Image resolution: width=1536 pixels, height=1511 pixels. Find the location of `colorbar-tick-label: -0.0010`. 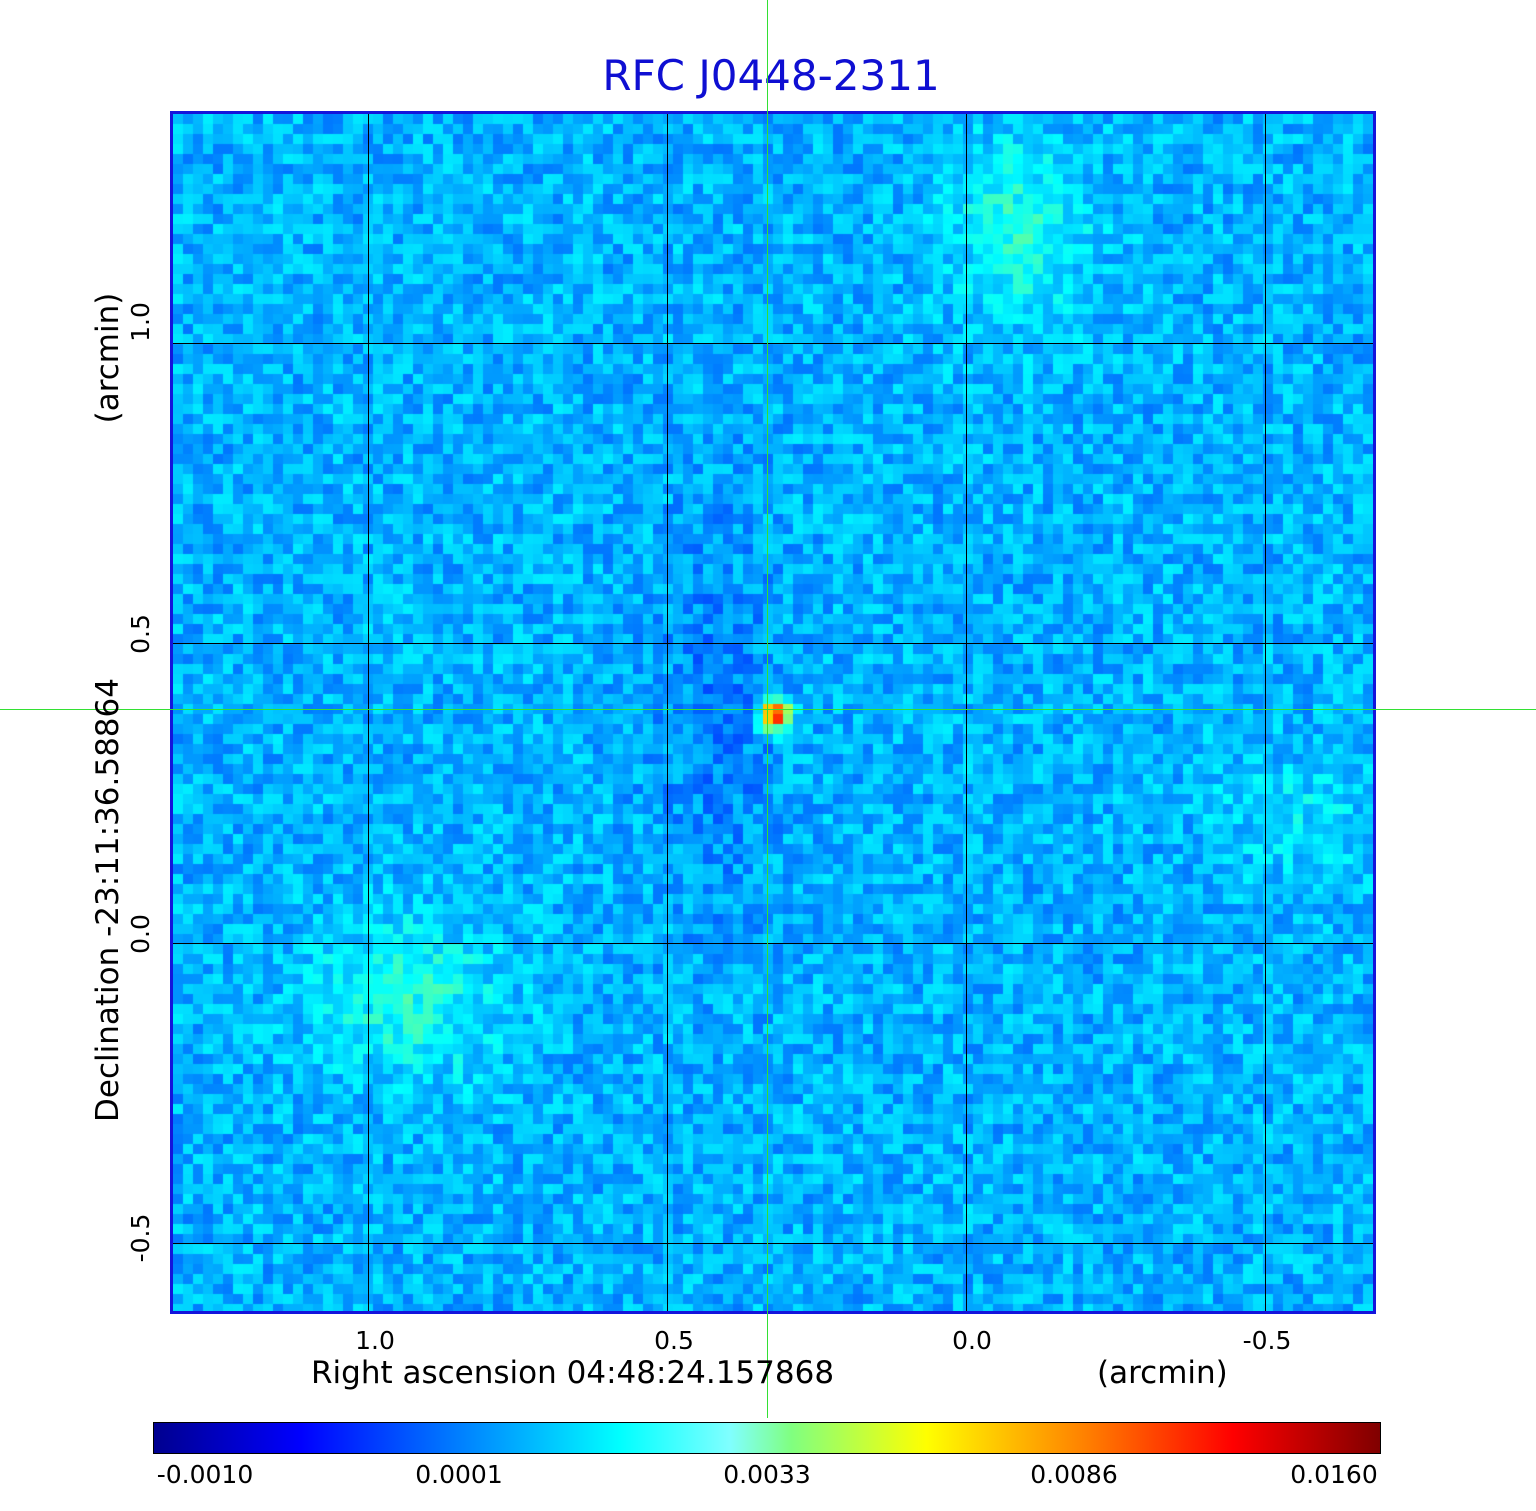

colorbar-tick-label: -0.0010 is located at coordinates (205, 1474).